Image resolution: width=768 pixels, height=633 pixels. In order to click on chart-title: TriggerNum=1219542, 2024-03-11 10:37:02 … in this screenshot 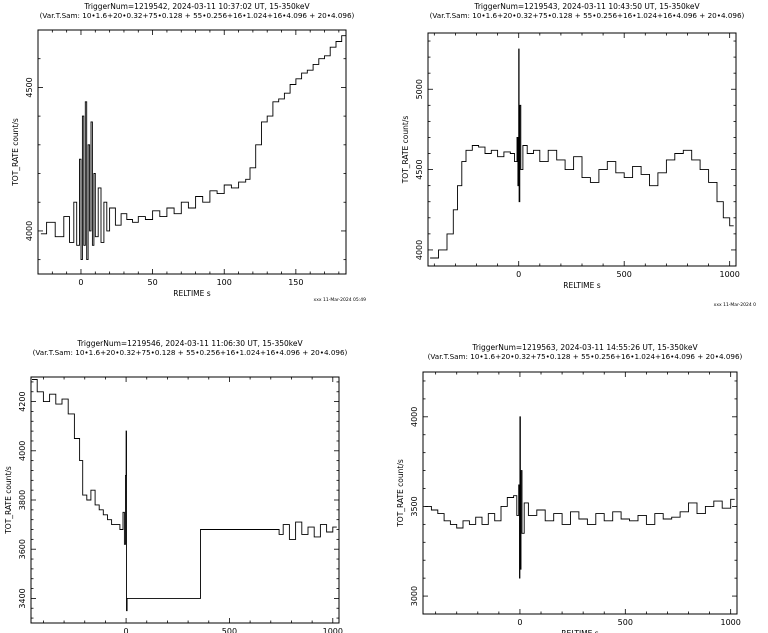, I will do `click(196, 6)`.